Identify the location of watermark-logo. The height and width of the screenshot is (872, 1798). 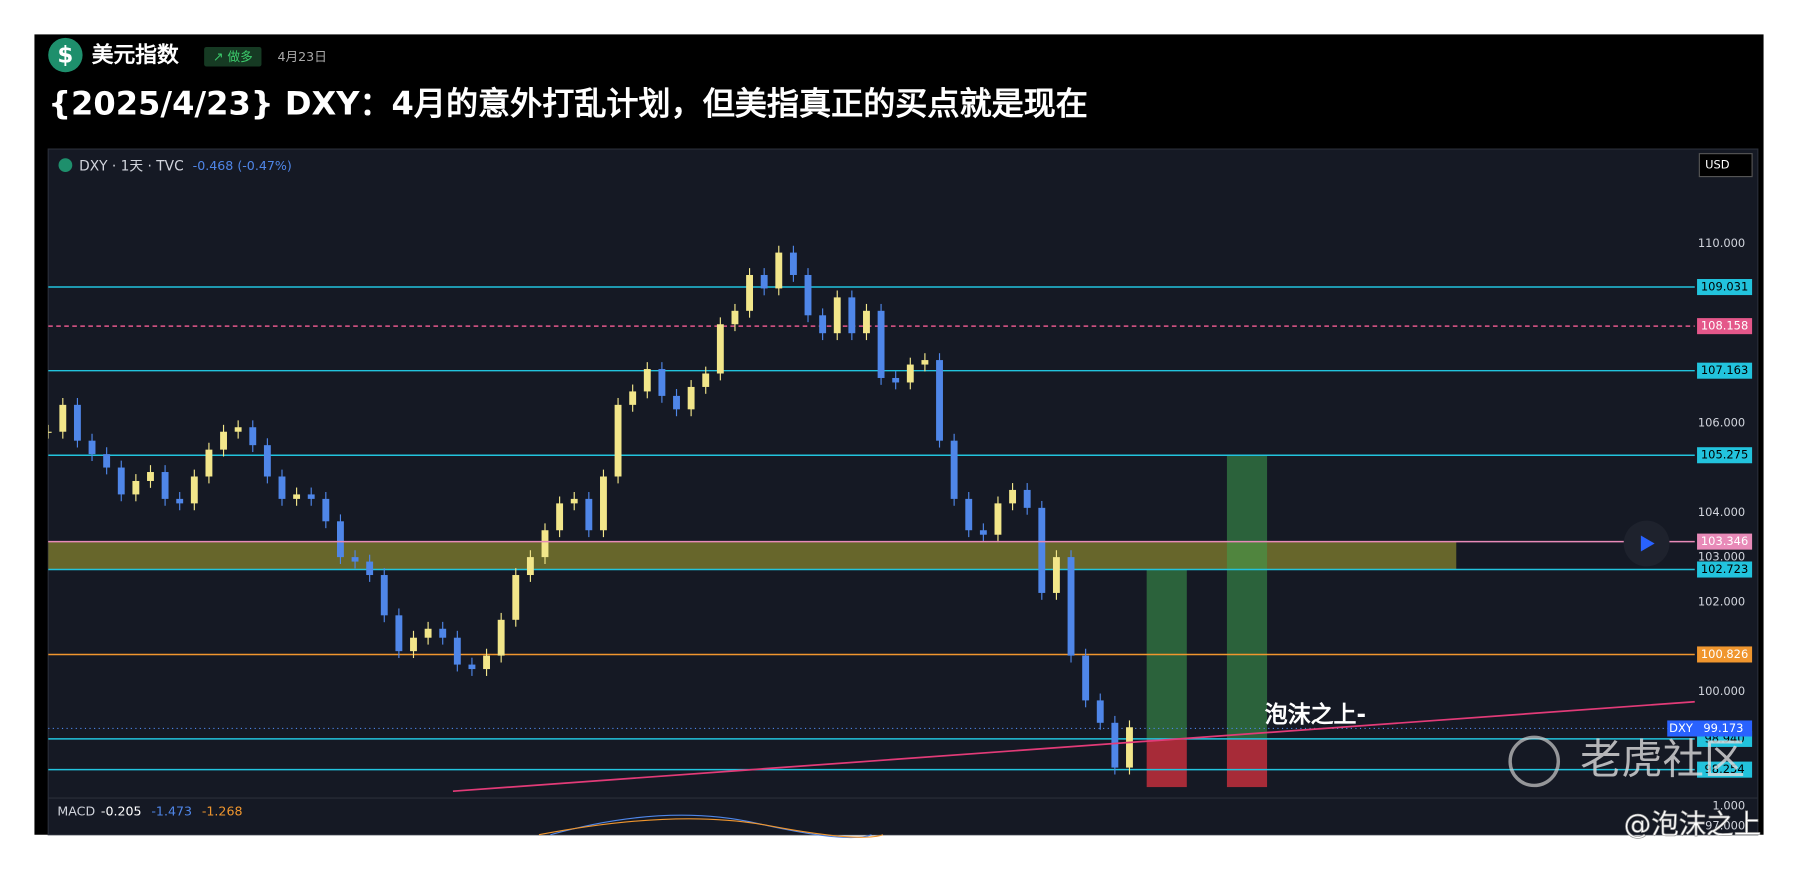
(1534, 761).